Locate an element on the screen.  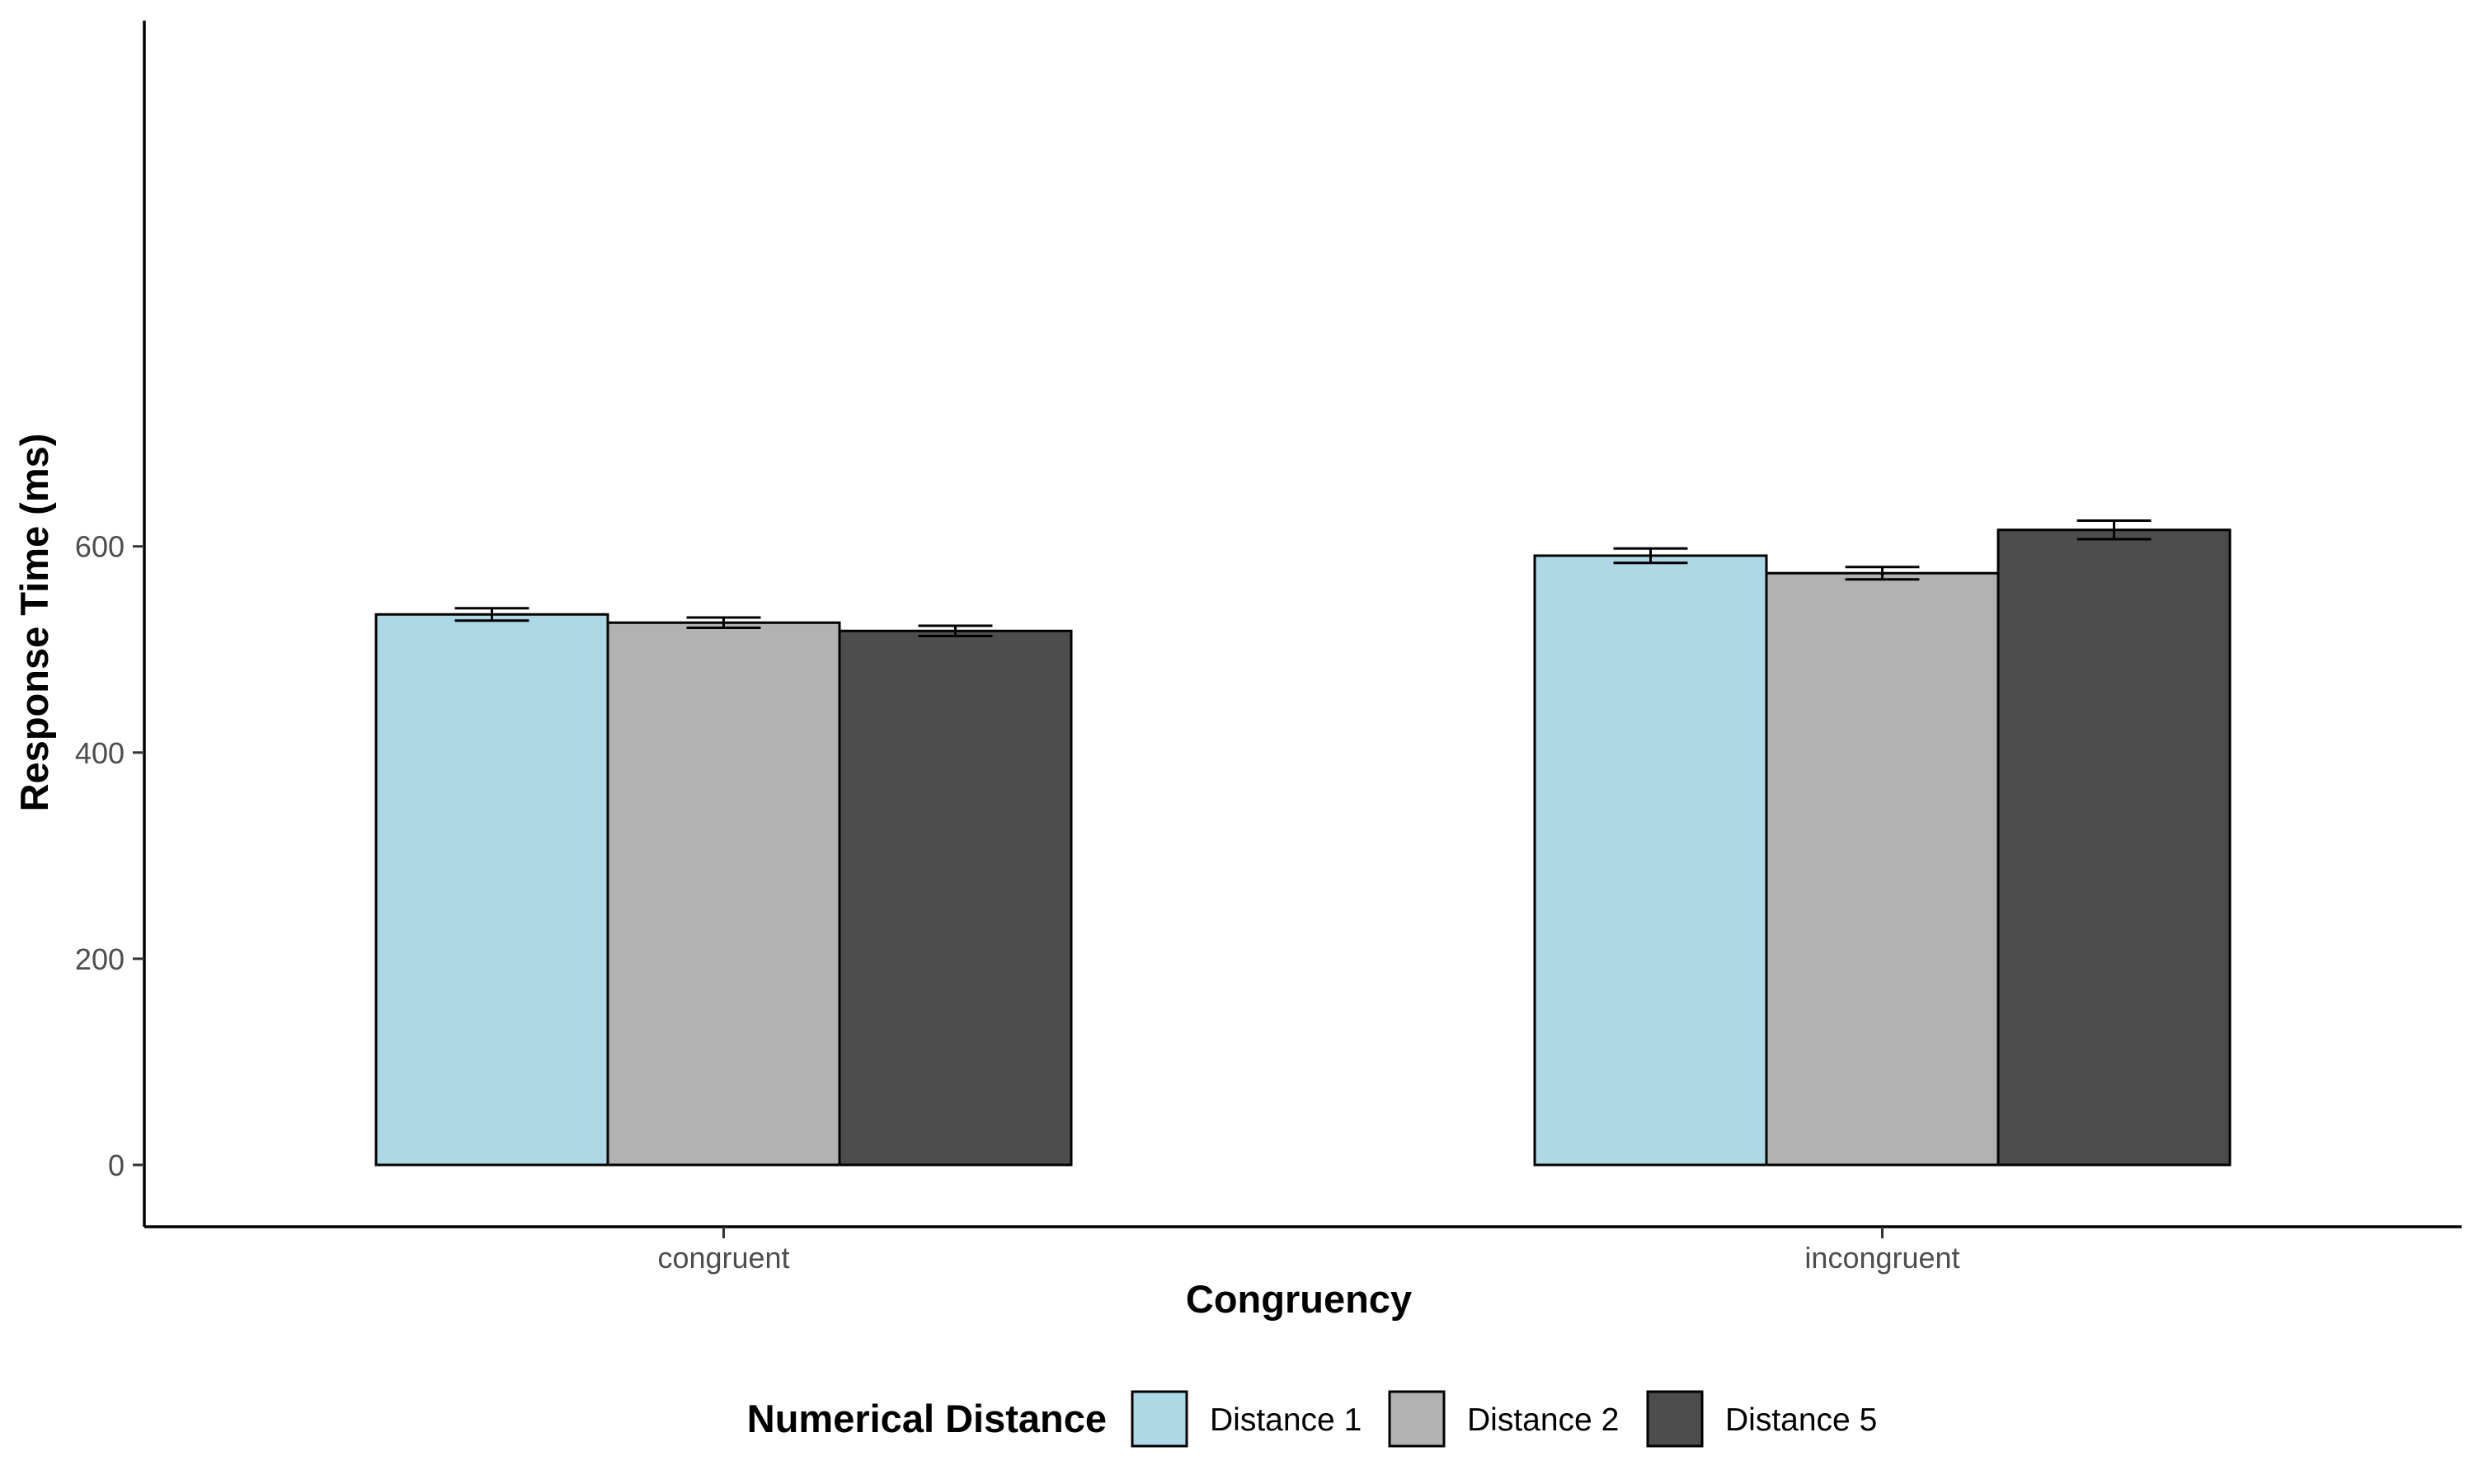
y-axis-ticks: 0 200 400 600 is located at coordinates (109, 856).